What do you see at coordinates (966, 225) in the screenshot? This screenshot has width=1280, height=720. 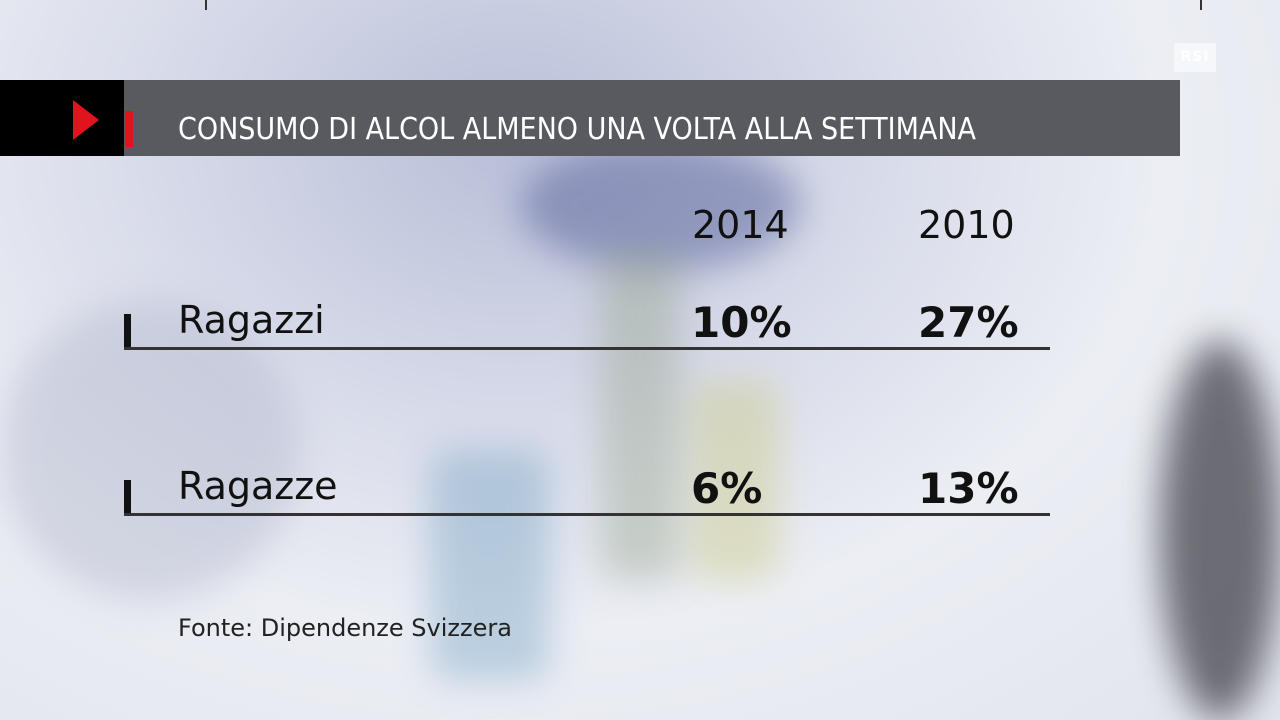 I see `column-header-2010: 2010` at bounding box center [966, 225].